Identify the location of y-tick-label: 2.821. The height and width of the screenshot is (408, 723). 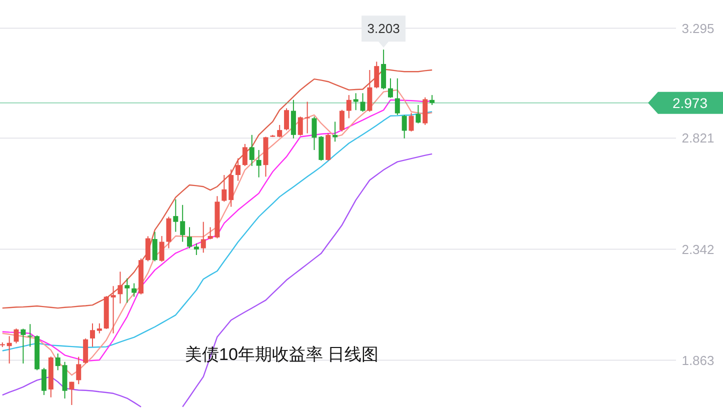
(698, 138).